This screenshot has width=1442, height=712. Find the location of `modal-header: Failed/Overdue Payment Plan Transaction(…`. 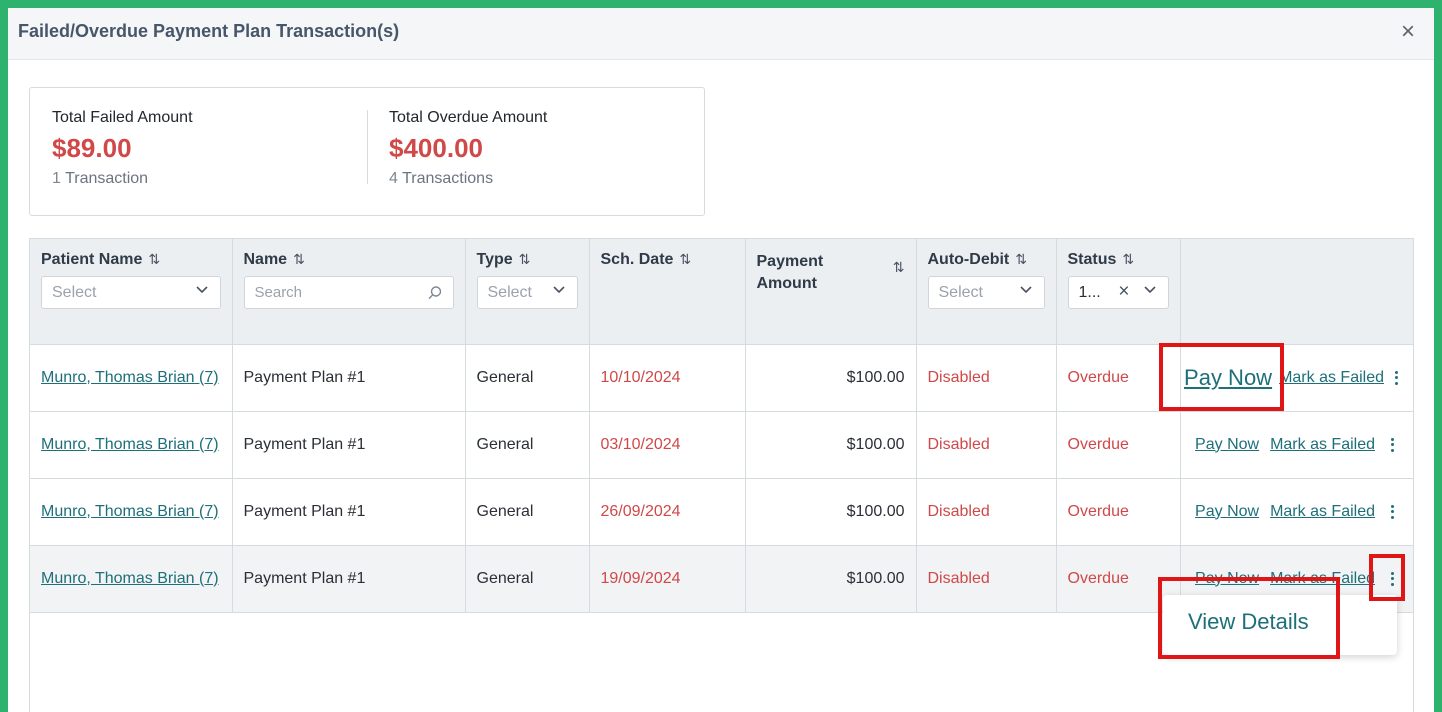

modal-header: Failed/Overdue Payment Plan Transaction(… is located at coordinates (721, 34).